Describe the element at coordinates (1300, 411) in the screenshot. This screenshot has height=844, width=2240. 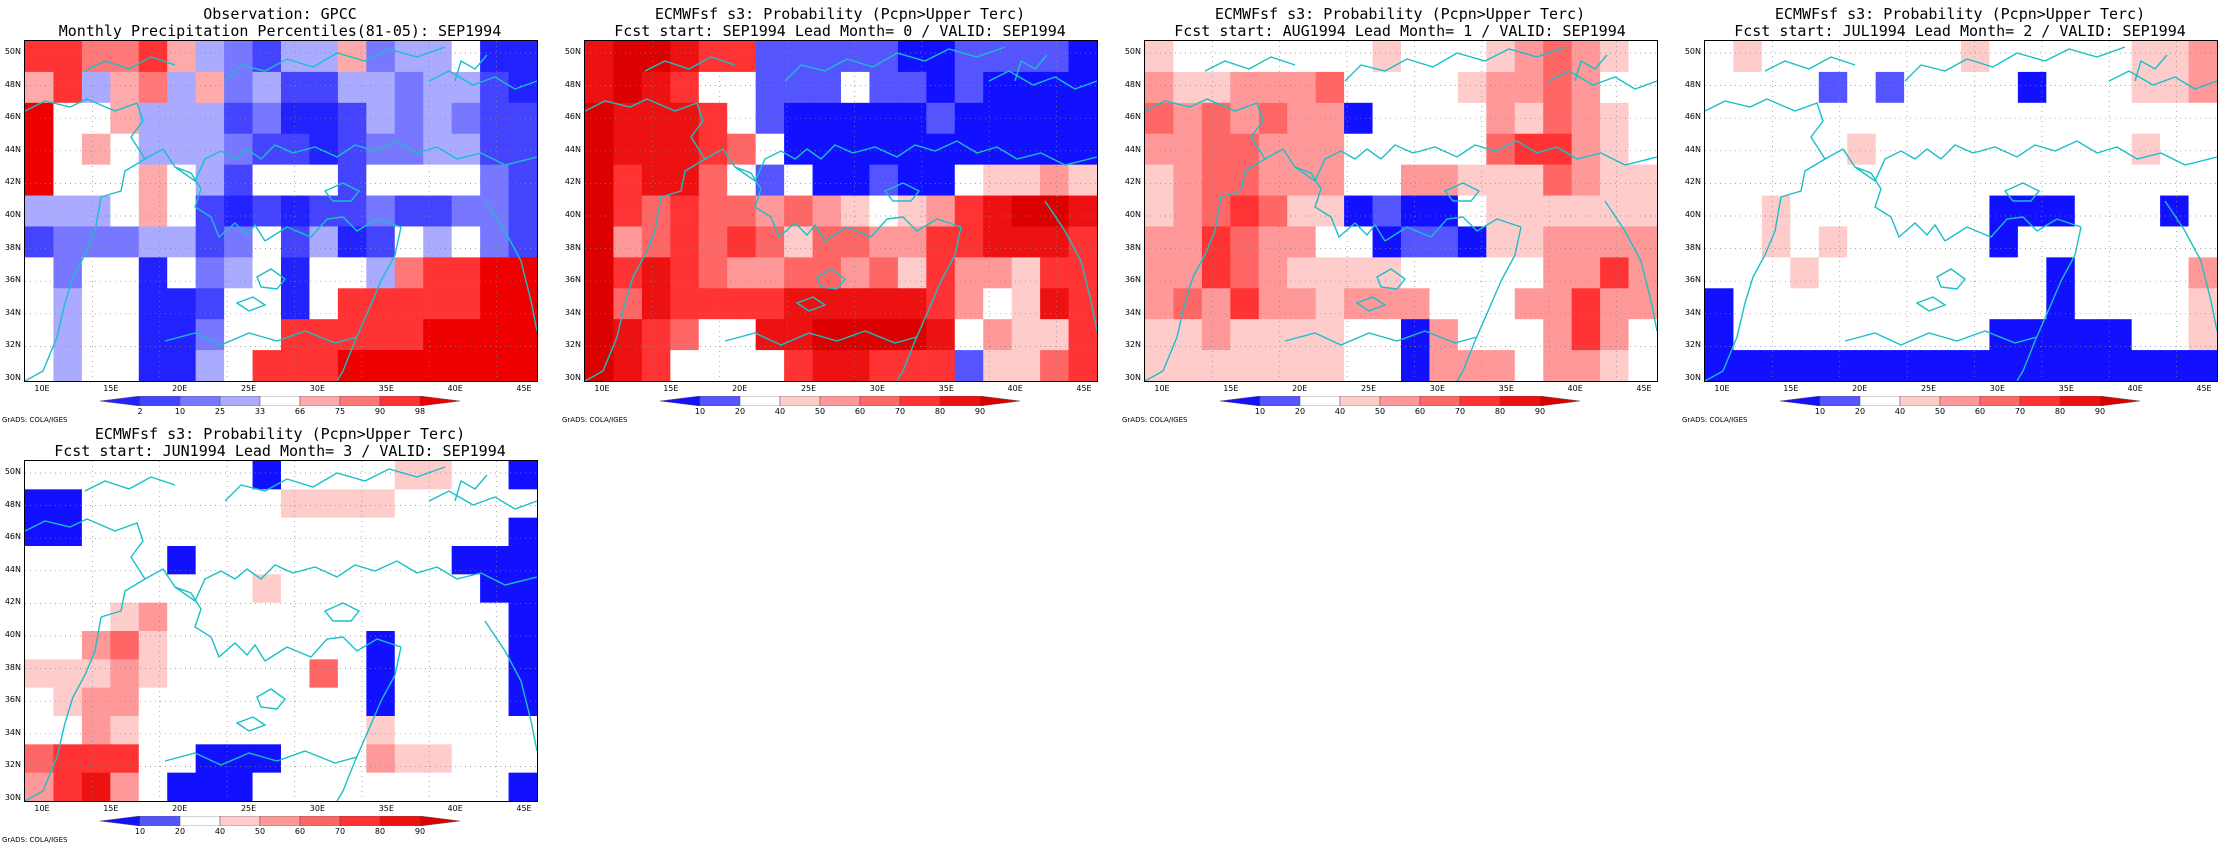
I see `colorbar-label: 20` at that location.